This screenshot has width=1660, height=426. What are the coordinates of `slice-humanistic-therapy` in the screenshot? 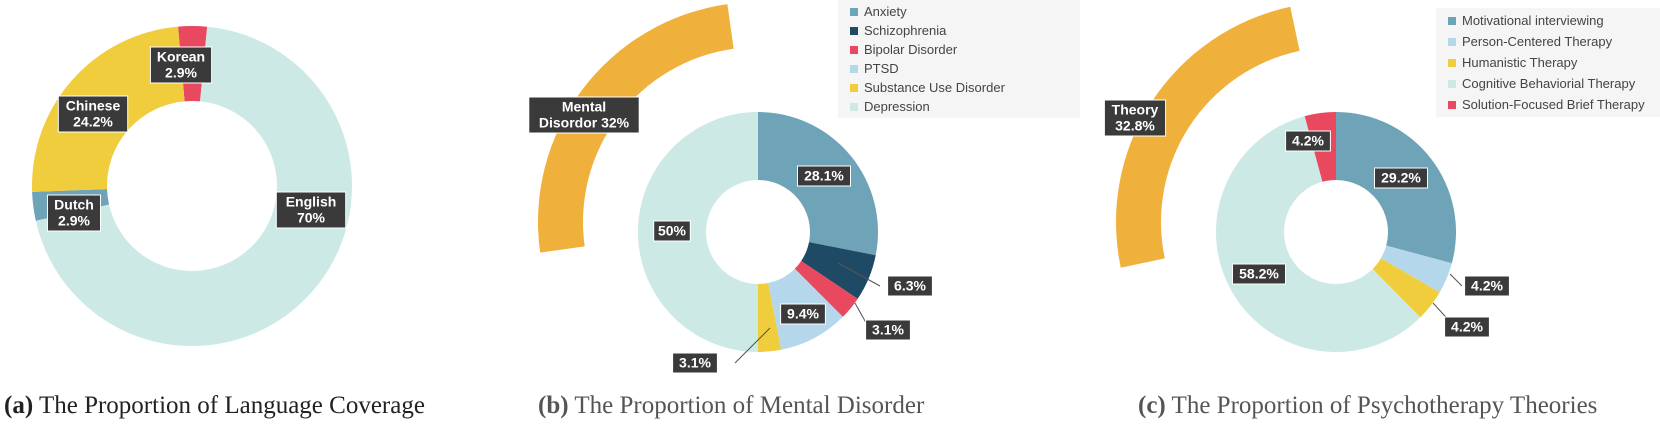 It's located at (1406, 288).